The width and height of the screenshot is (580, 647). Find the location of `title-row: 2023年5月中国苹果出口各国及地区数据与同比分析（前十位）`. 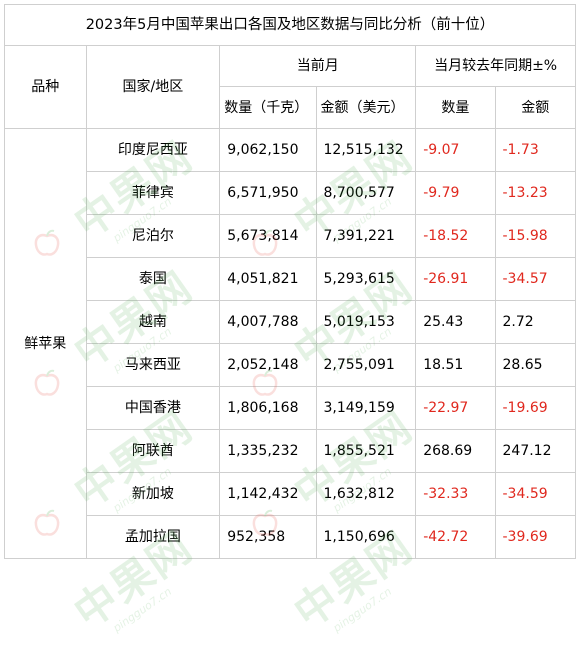

title-row: 2023年5月中国苹果出口各国及地区数据与同比分析（前十位） is located at coordinates (290, 25).